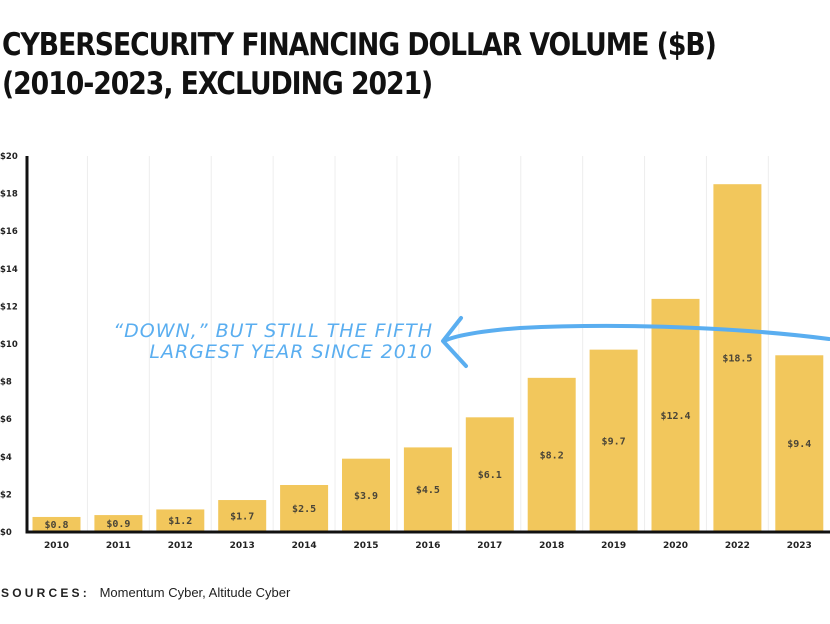  Describe the element at coordinates (9, 270) in the screenshot. I see `y-tick-label: $14` at that location.